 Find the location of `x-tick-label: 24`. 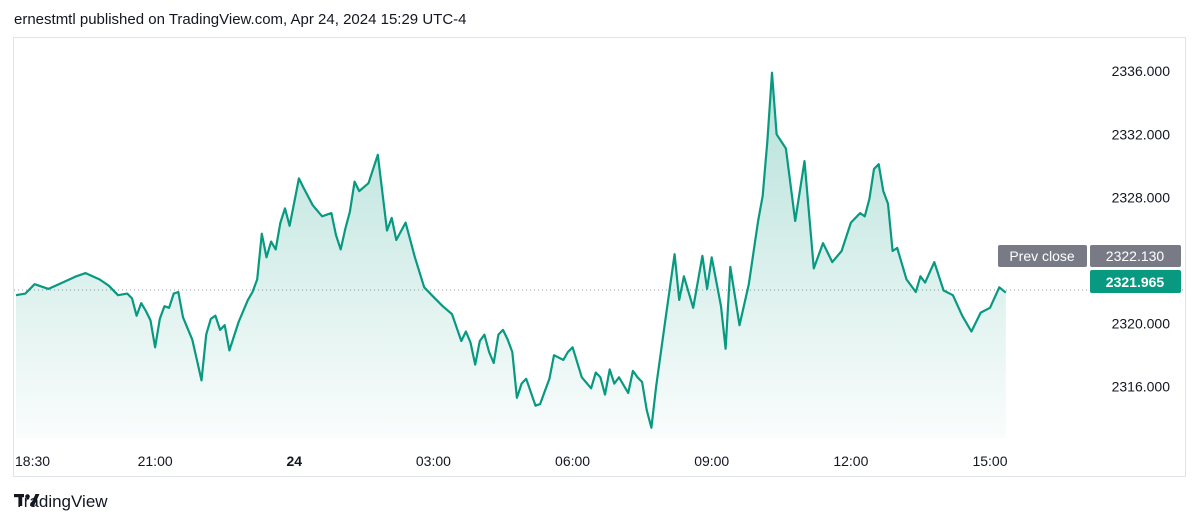

x-tick-label: 24 is located at coordinates (294, 461).